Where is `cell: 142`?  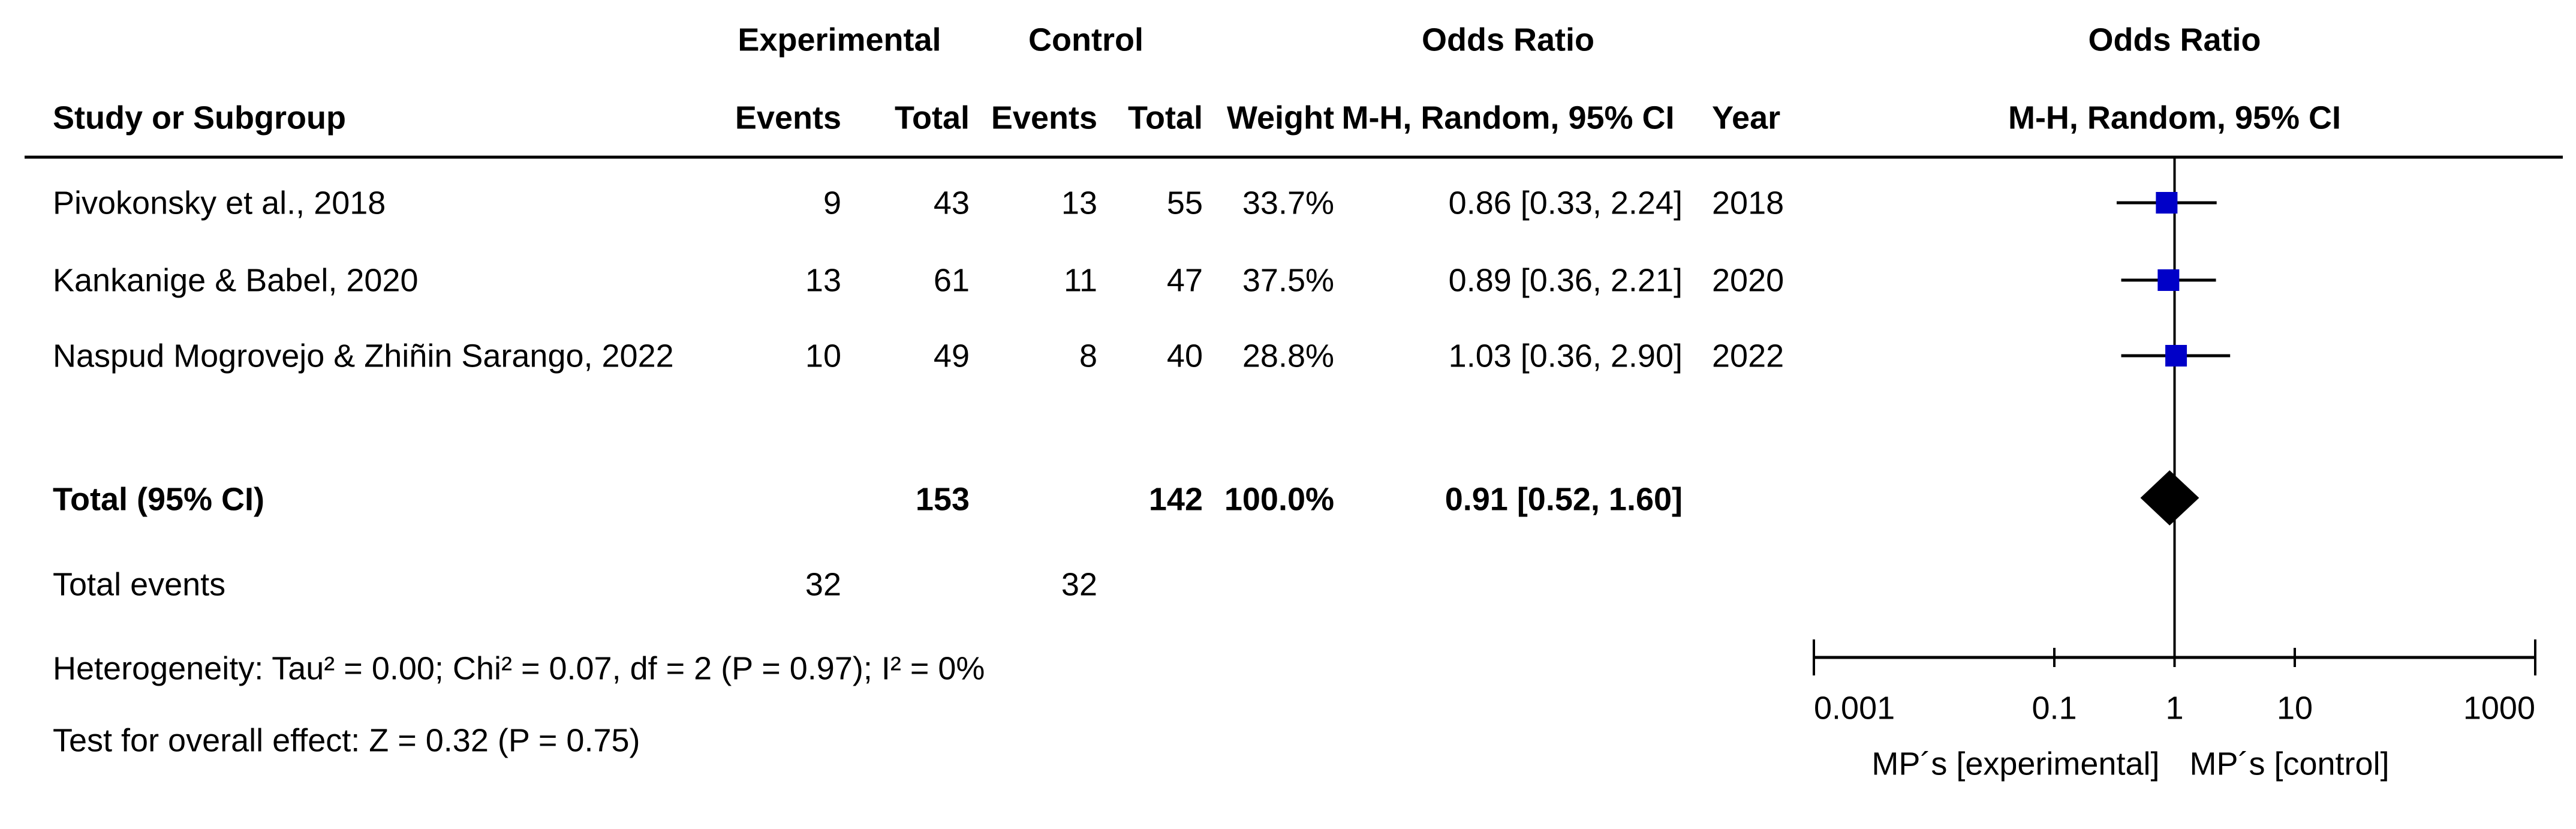 cell: 142 is located at coordinates (1176, 499).